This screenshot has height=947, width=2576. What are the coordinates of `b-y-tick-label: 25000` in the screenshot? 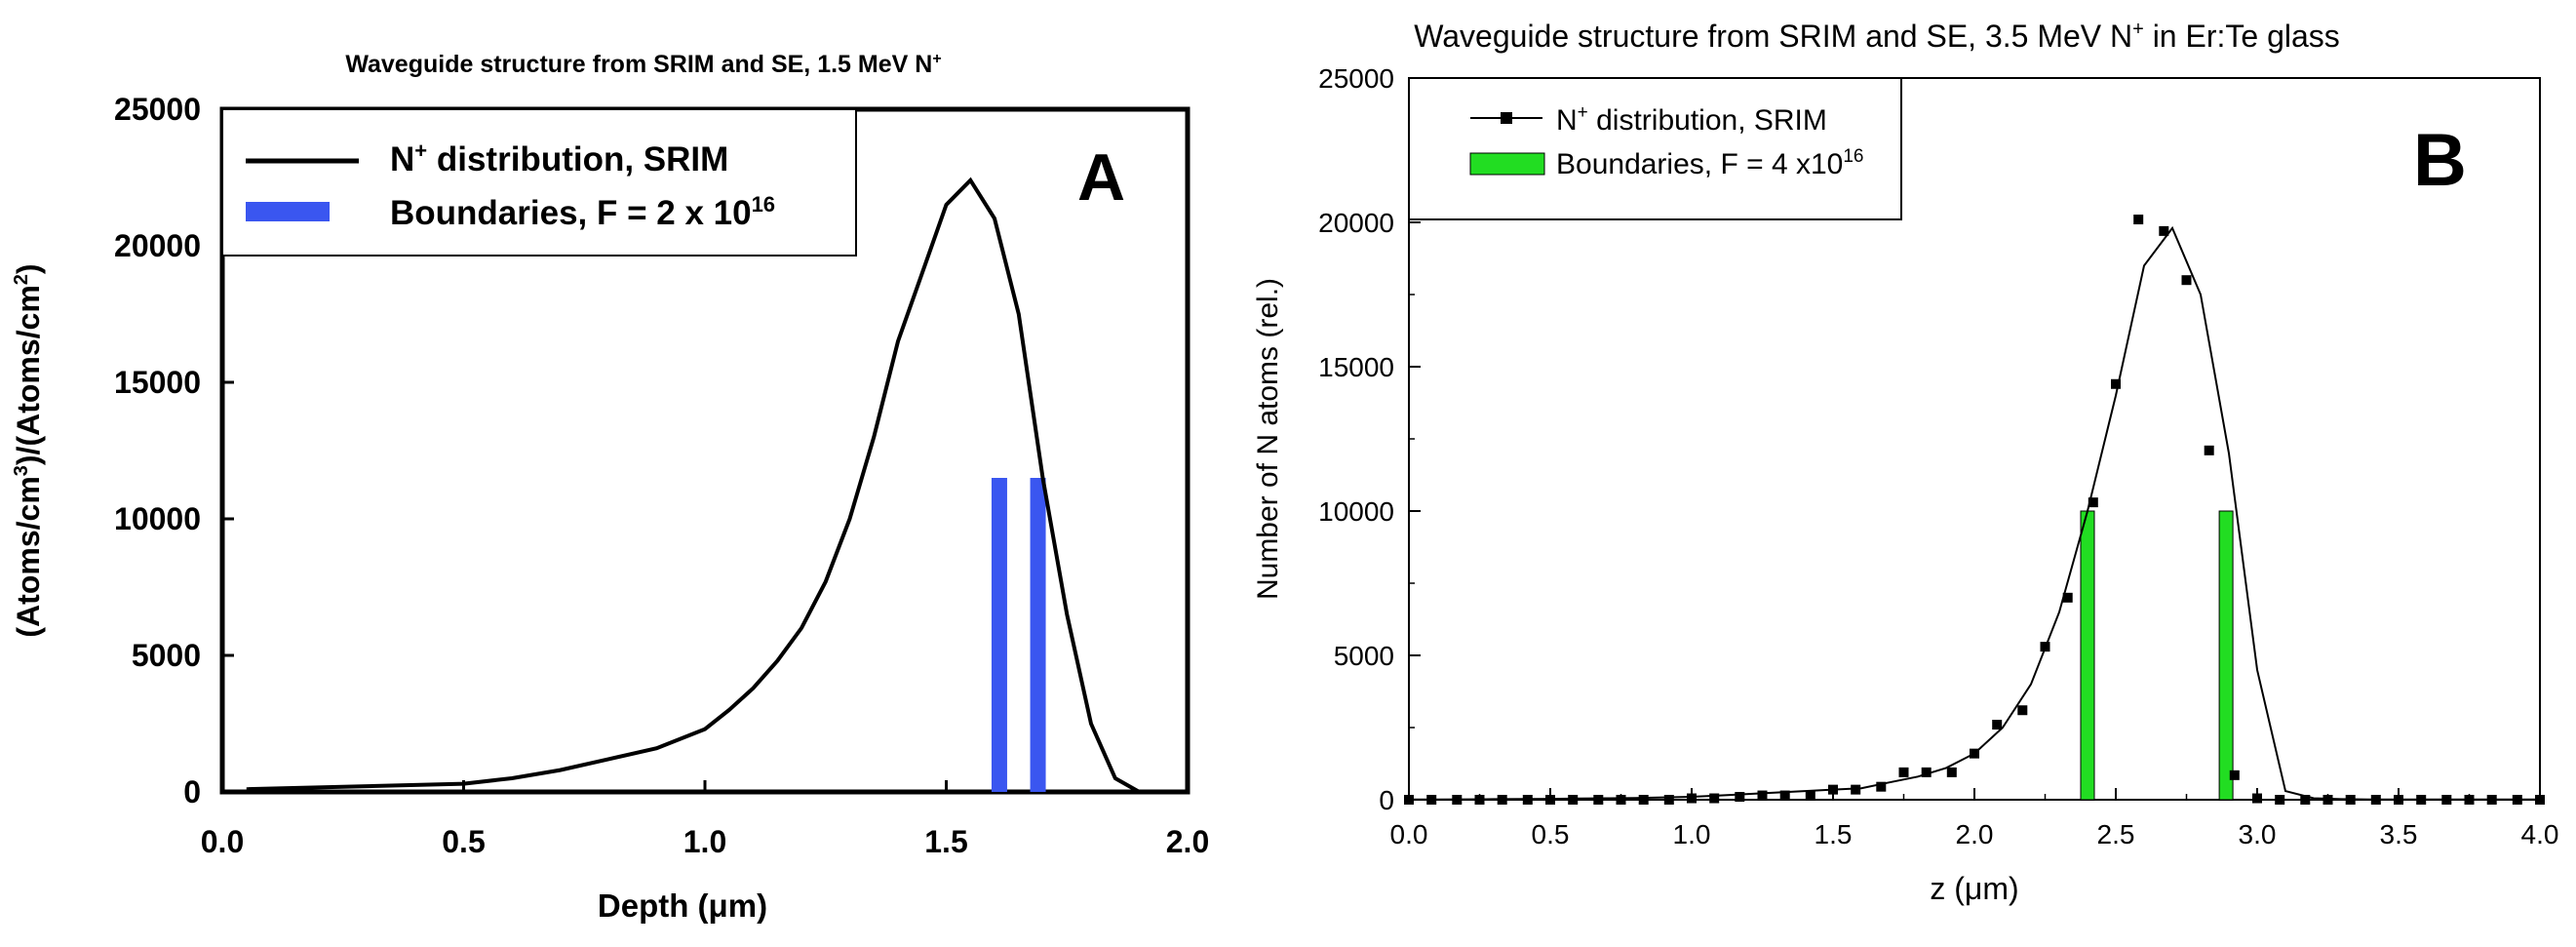 It's located at (1356, 78).